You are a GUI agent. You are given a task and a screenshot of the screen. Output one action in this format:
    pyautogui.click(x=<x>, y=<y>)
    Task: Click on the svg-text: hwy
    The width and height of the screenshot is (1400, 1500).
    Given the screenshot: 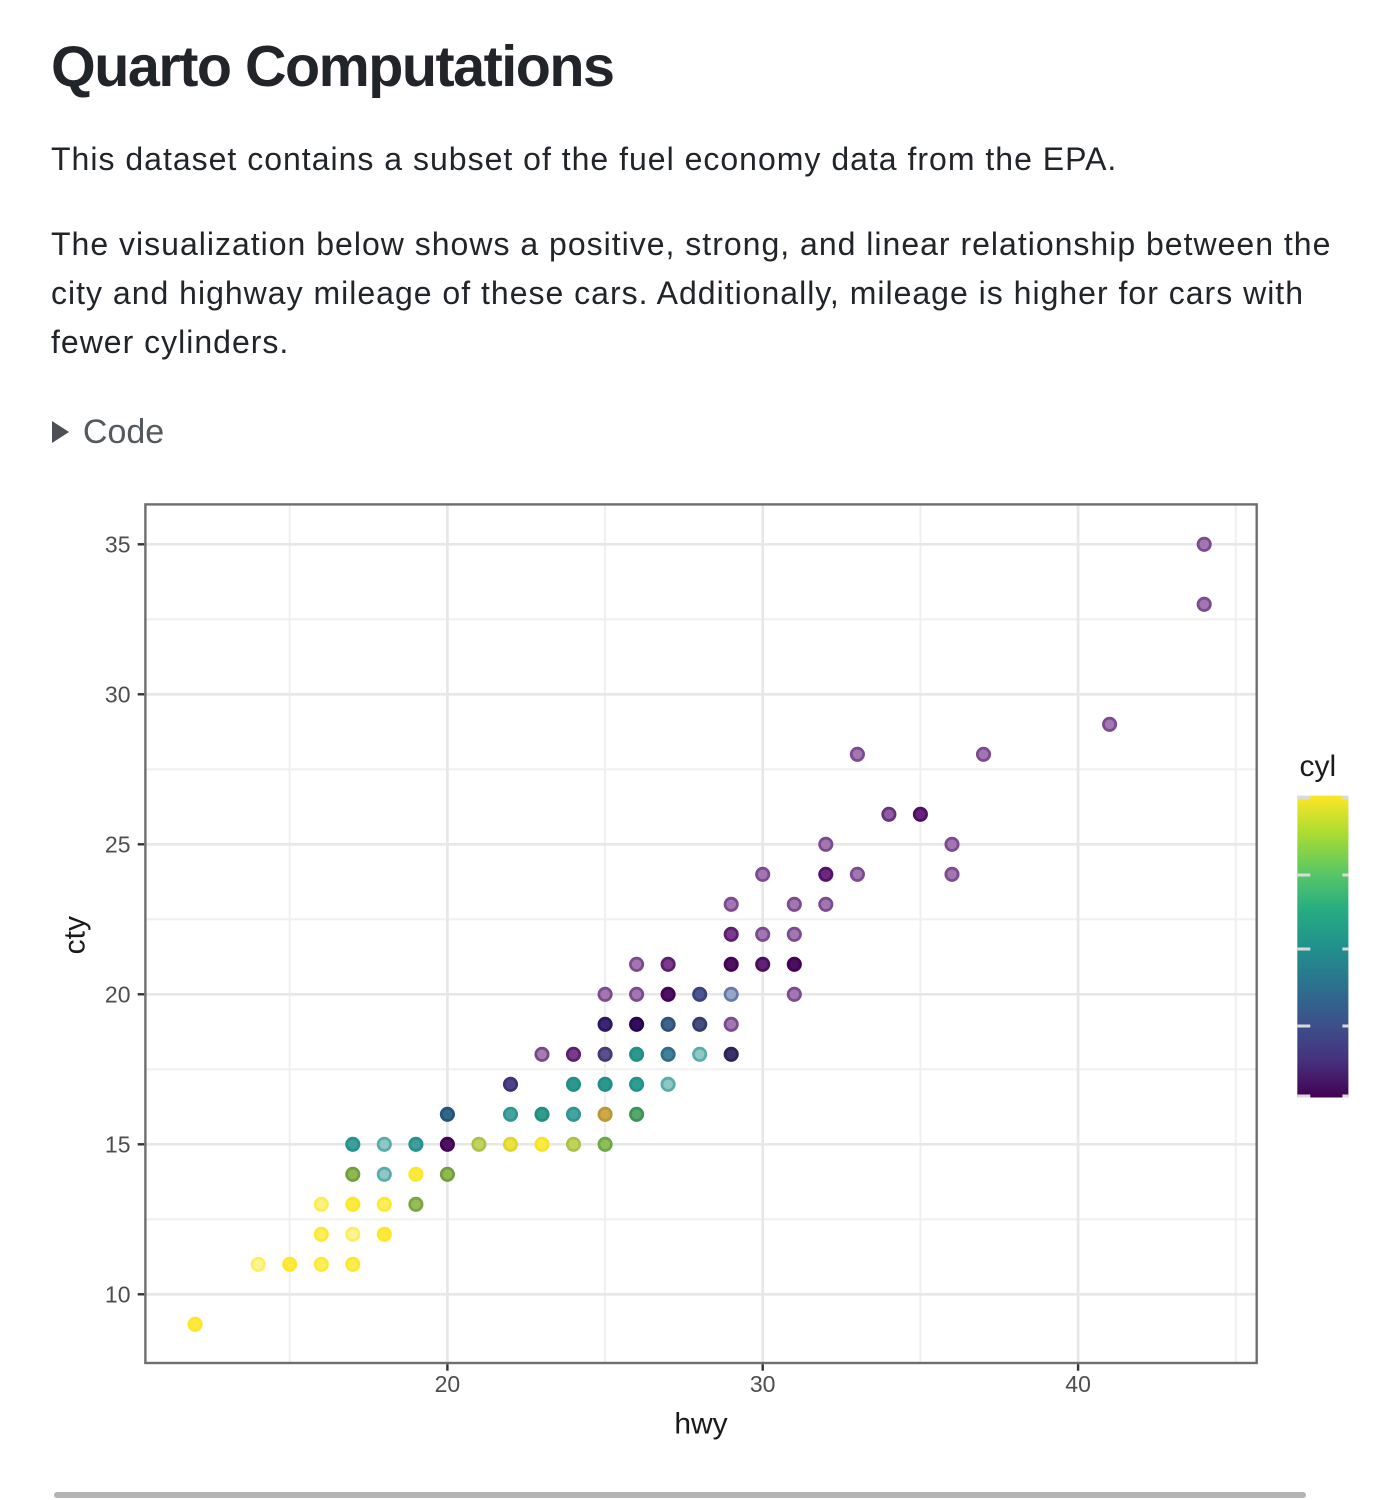 What is the action you would take?
    pyautogui.click(x=700, y=1424)
    